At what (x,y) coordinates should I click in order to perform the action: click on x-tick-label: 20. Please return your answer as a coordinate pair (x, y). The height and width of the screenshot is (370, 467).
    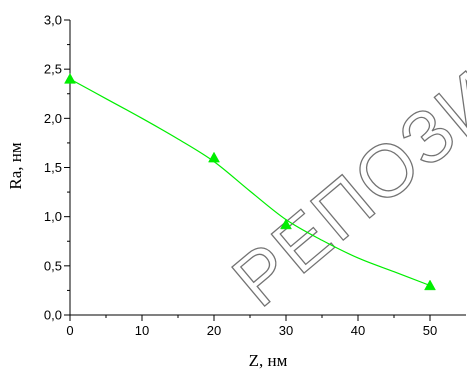
    Looking at the image, I should click on (214, 330).